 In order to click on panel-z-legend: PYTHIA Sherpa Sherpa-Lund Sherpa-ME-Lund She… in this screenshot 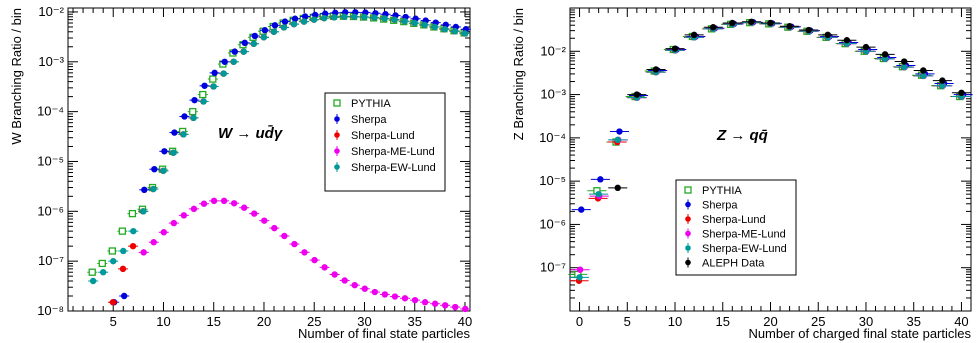, I will do `click(736, 227)`.